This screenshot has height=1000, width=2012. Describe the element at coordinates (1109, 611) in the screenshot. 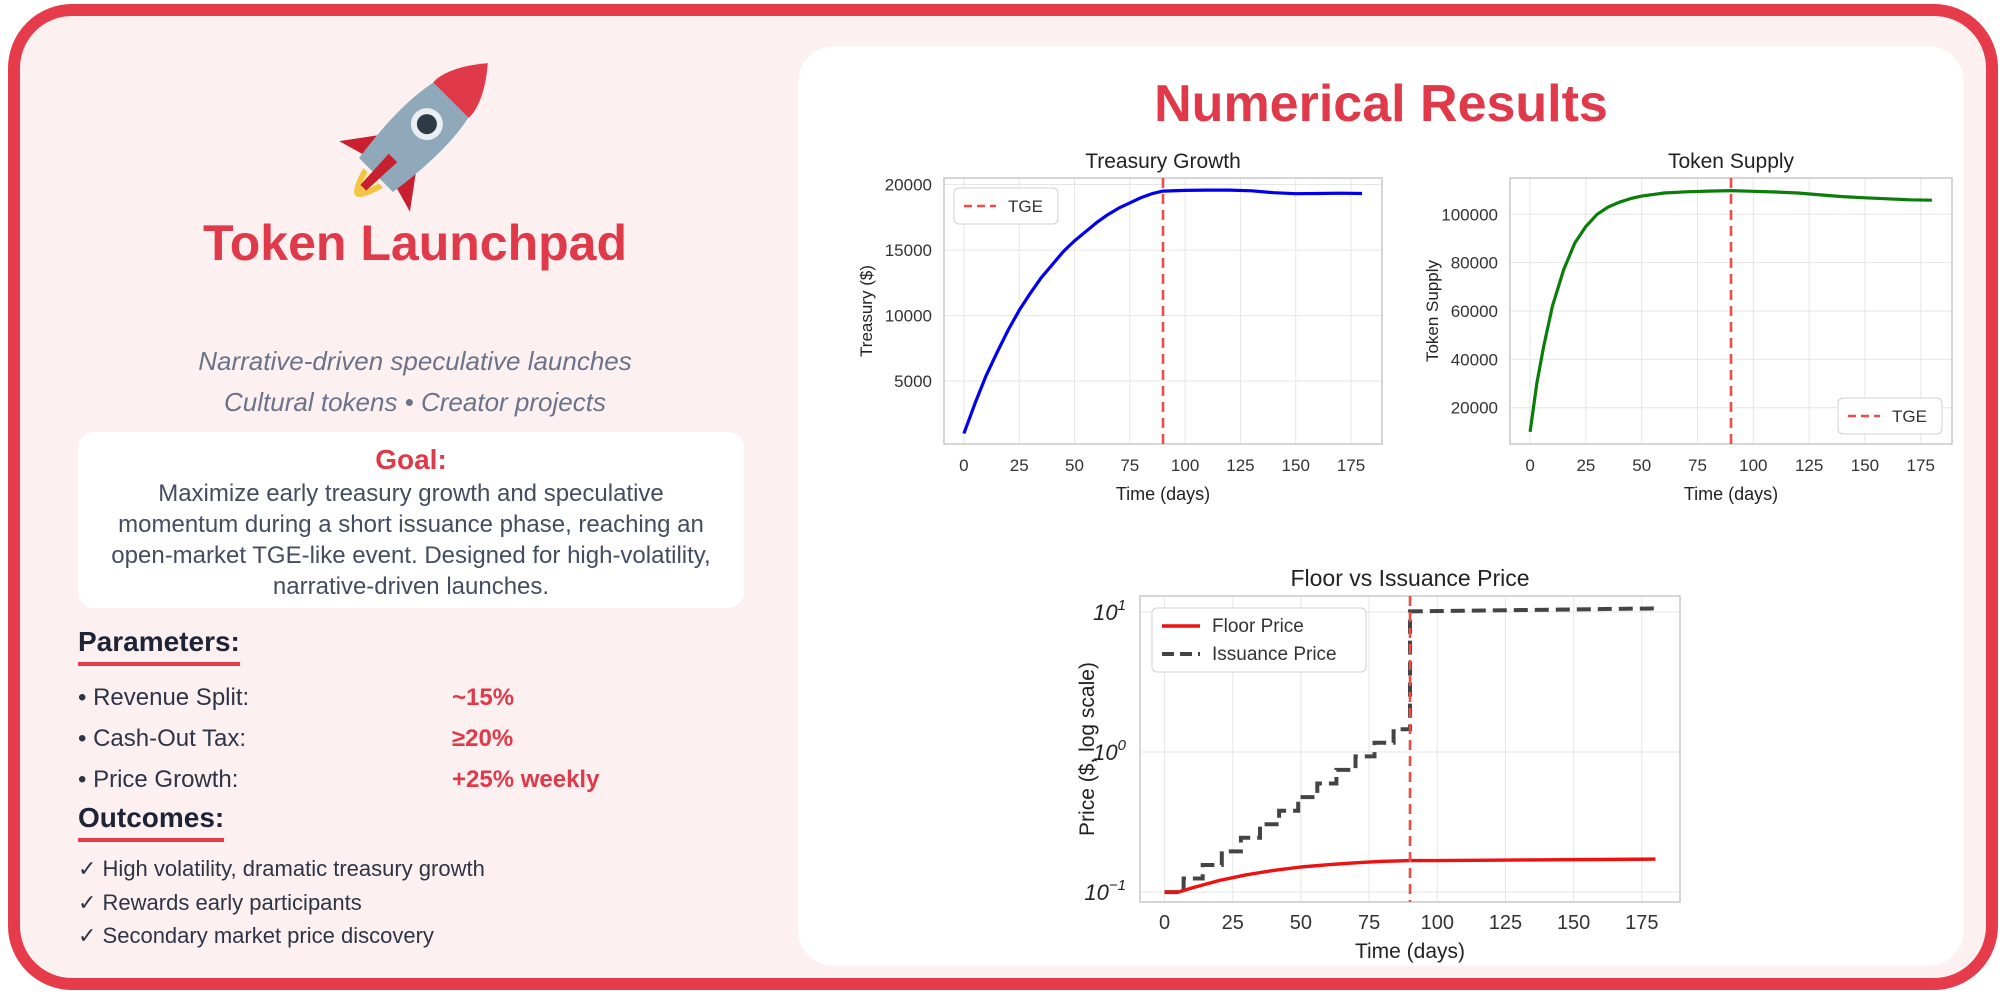

I see `y-tick-label: 10¹` at that location.